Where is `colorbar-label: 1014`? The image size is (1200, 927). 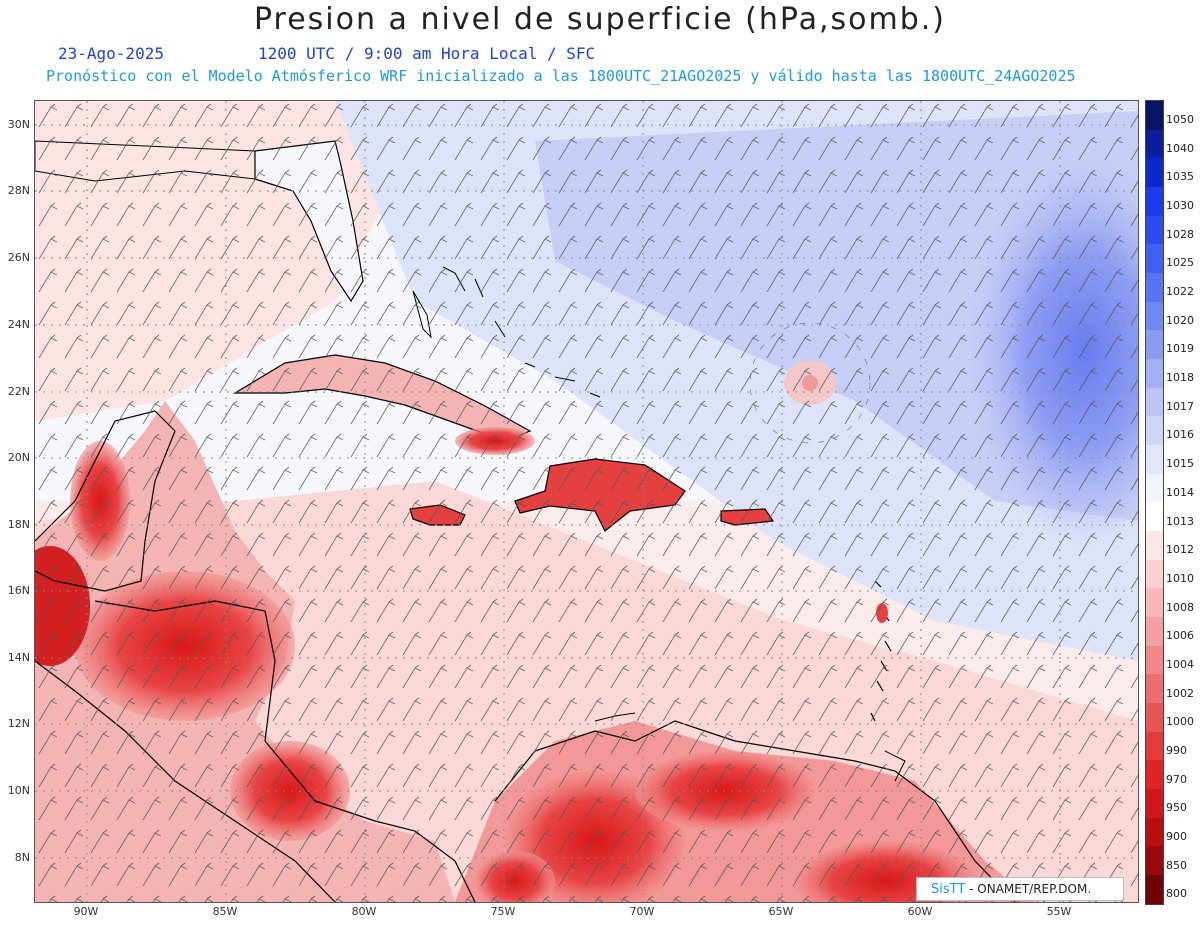
colorbar-label: 1014 is located at coordinates (1180, 492).